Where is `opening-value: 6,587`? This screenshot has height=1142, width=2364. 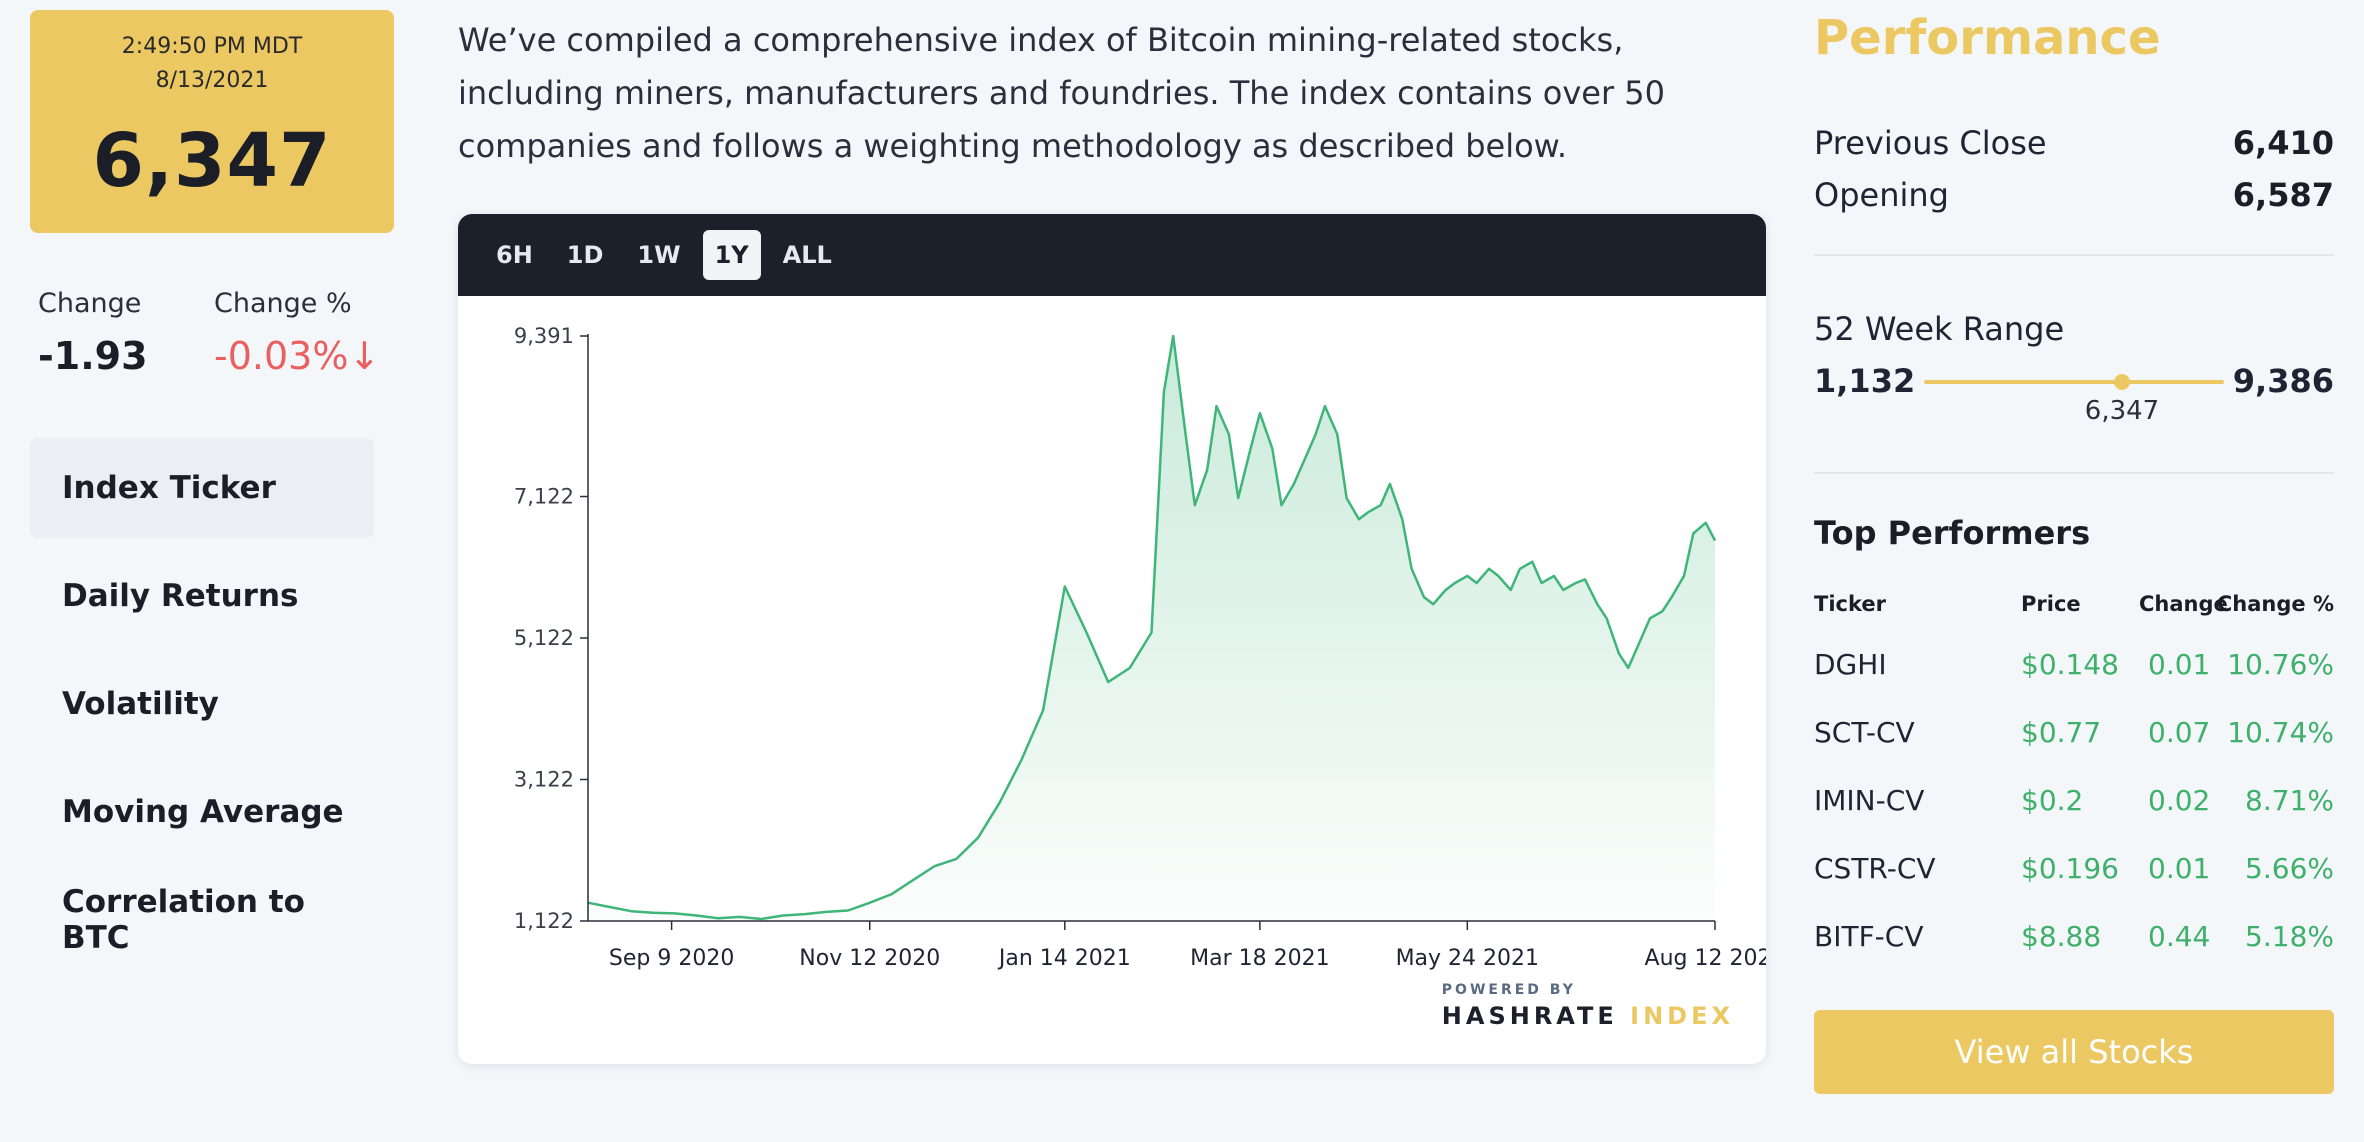 opening-value: 6,587 is located at coordinates (2283, 195).